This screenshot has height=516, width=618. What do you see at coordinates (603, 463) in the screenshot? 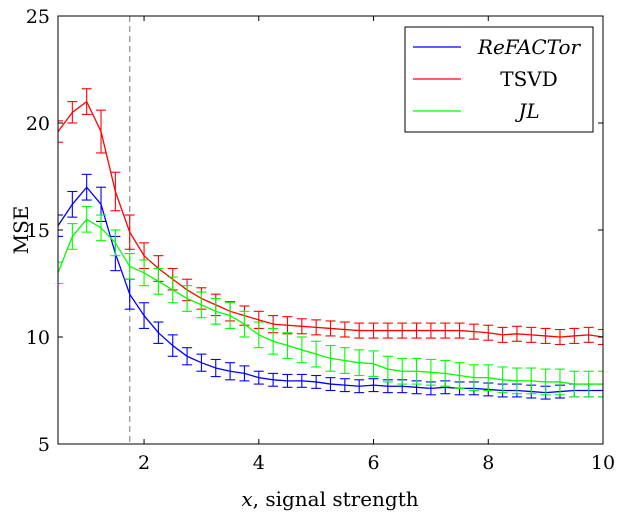
I see `x-tick-label: 10` at bounding box center [603, 463].